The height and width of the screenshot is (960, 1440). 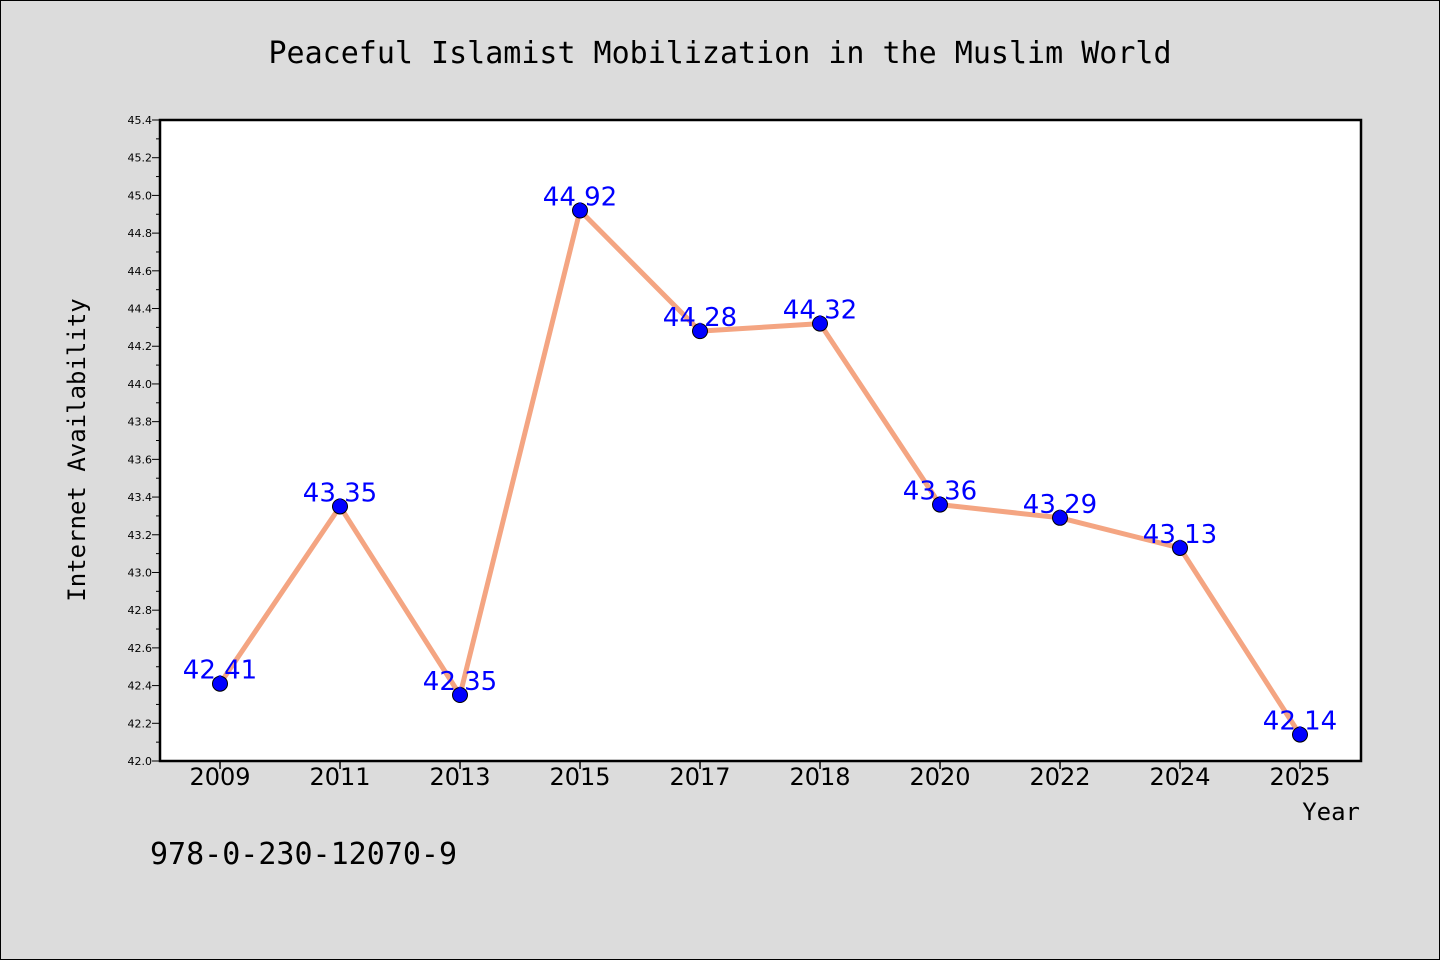 What do you see at coordinates (140, 535) in the screenshot?
I see `y-tick-label: 43.2` at bounding box center [140, 535].